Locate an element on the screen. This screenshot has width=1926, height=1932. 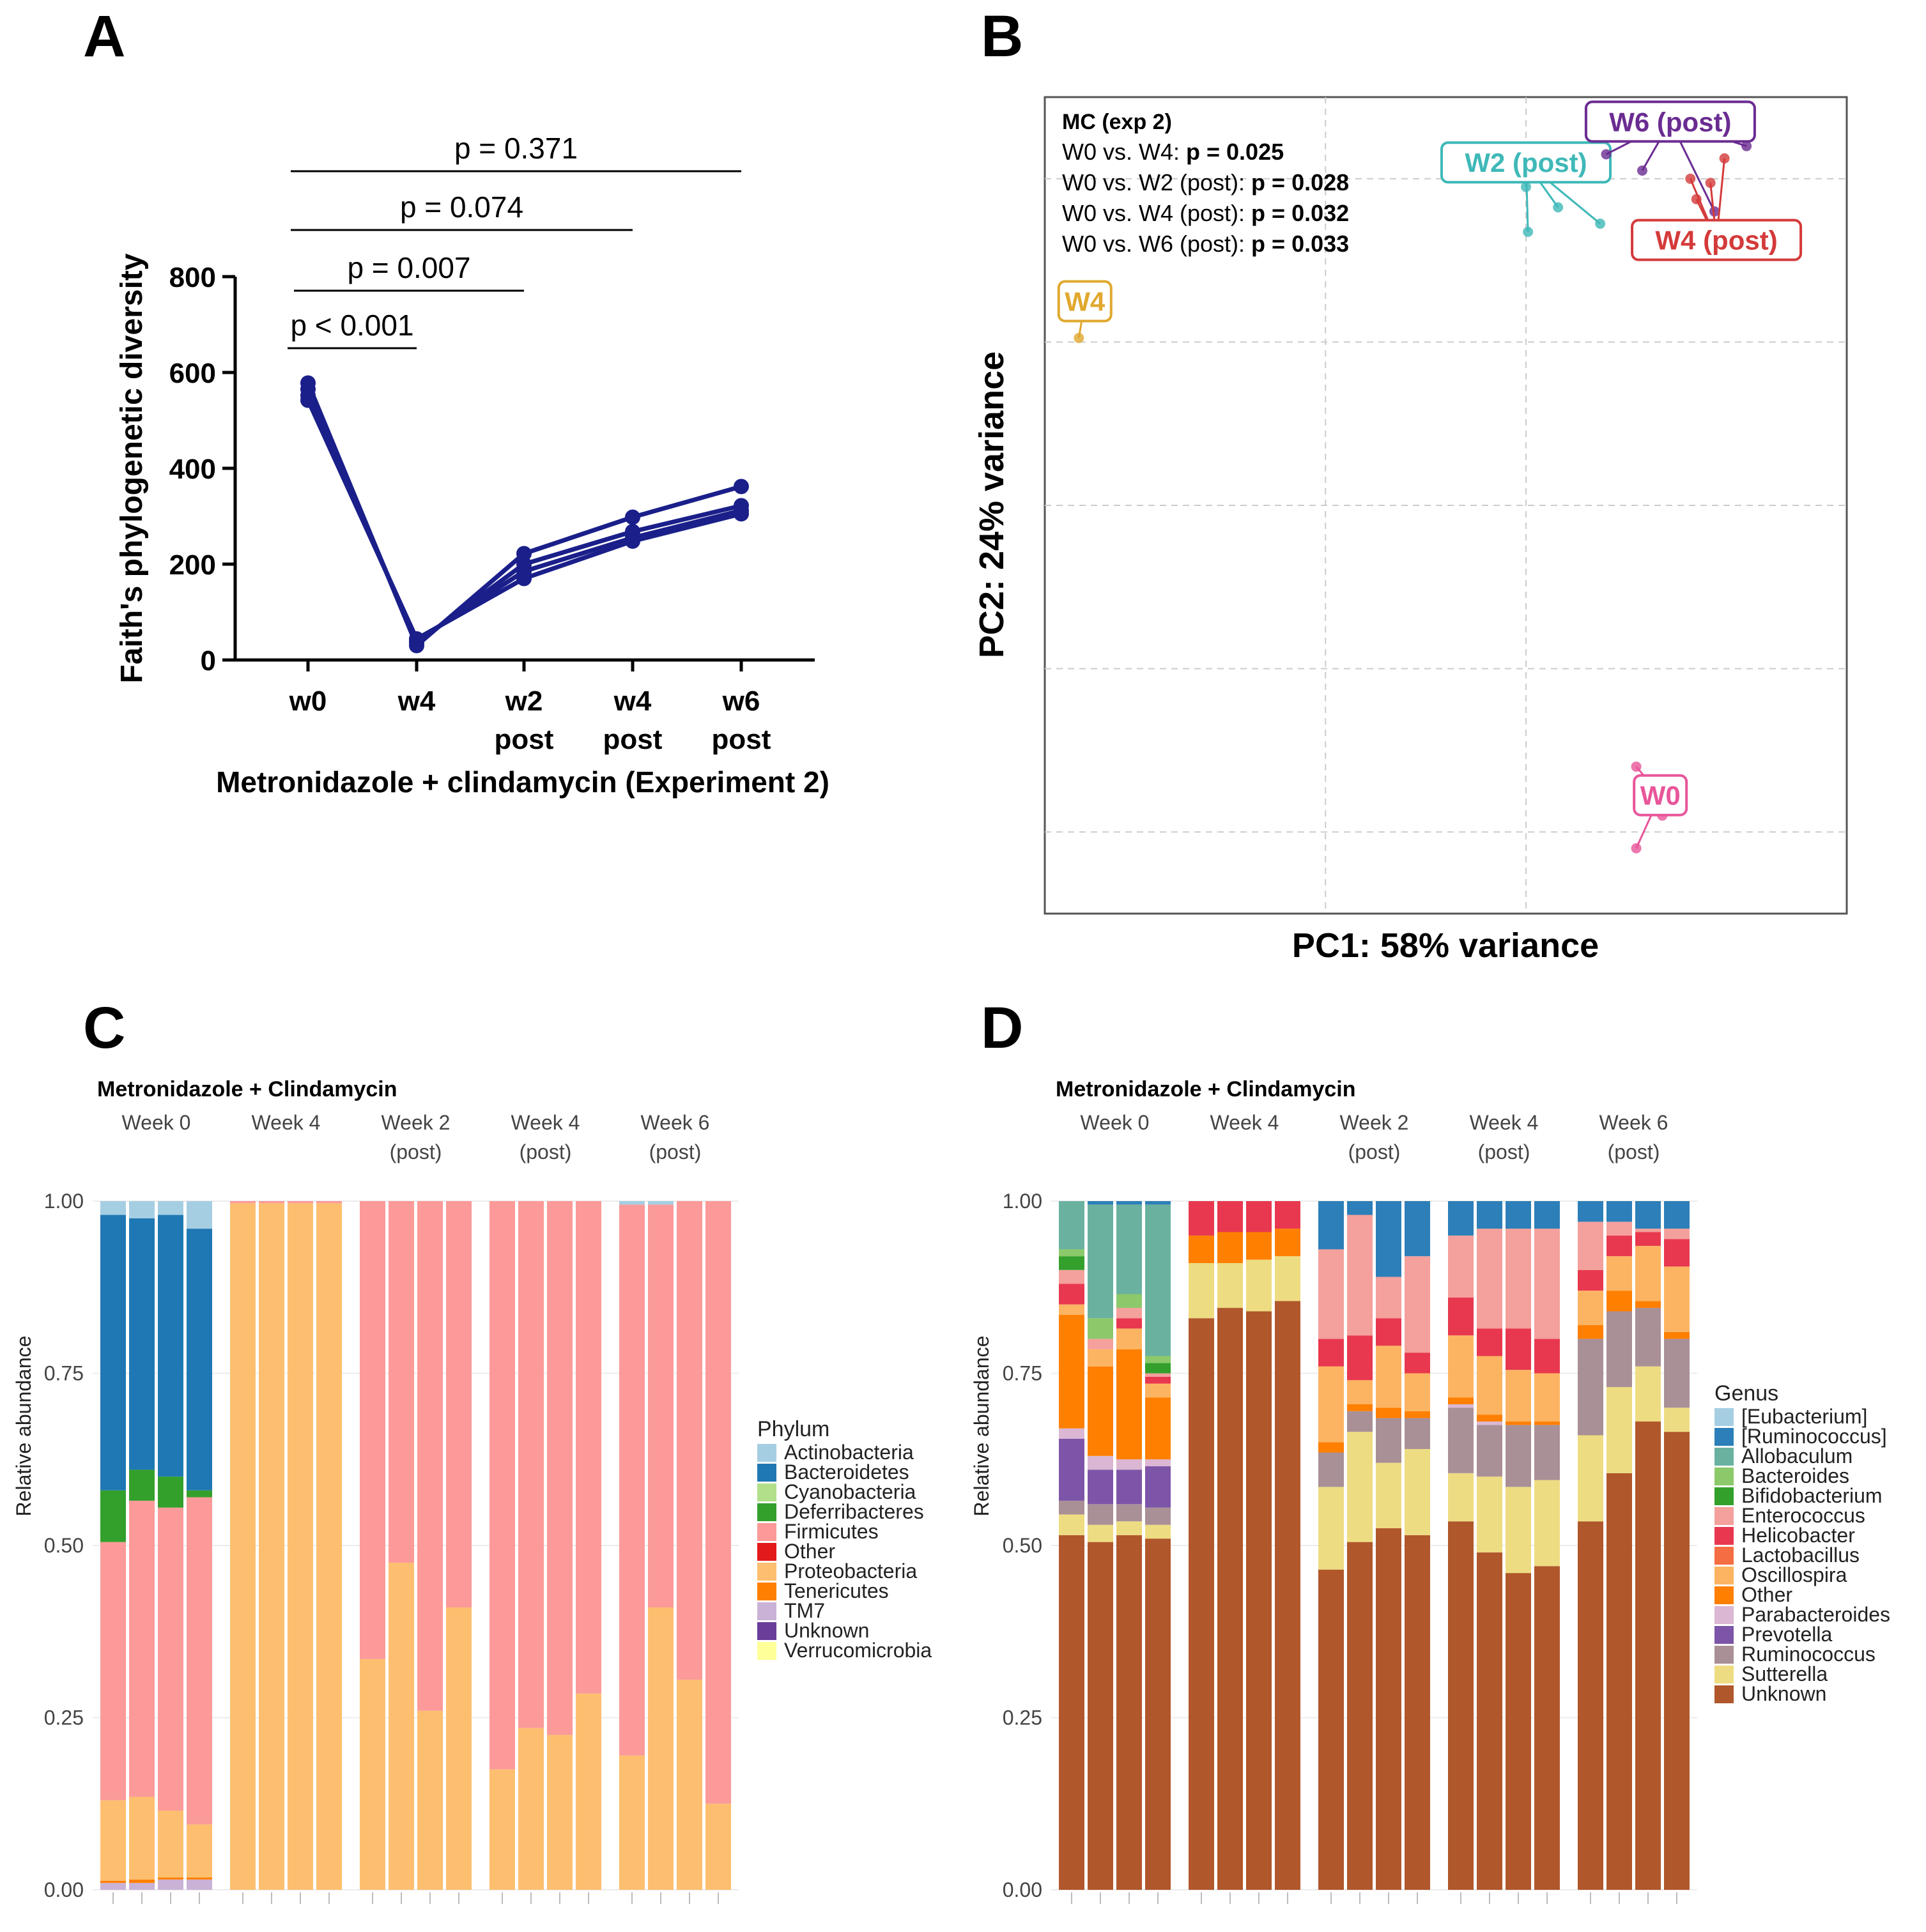
panel-a-x-tick-label: post is located at coordinates (741, 739).